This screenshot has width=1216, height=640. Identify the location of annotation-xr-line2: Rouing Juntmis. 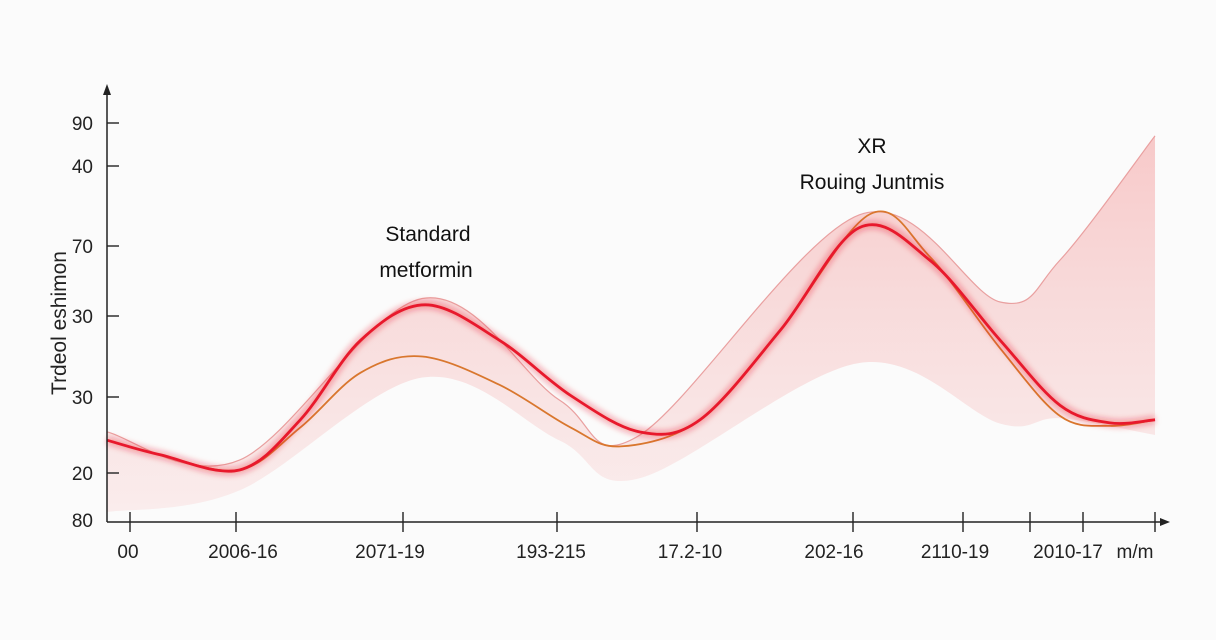
(872, 182).